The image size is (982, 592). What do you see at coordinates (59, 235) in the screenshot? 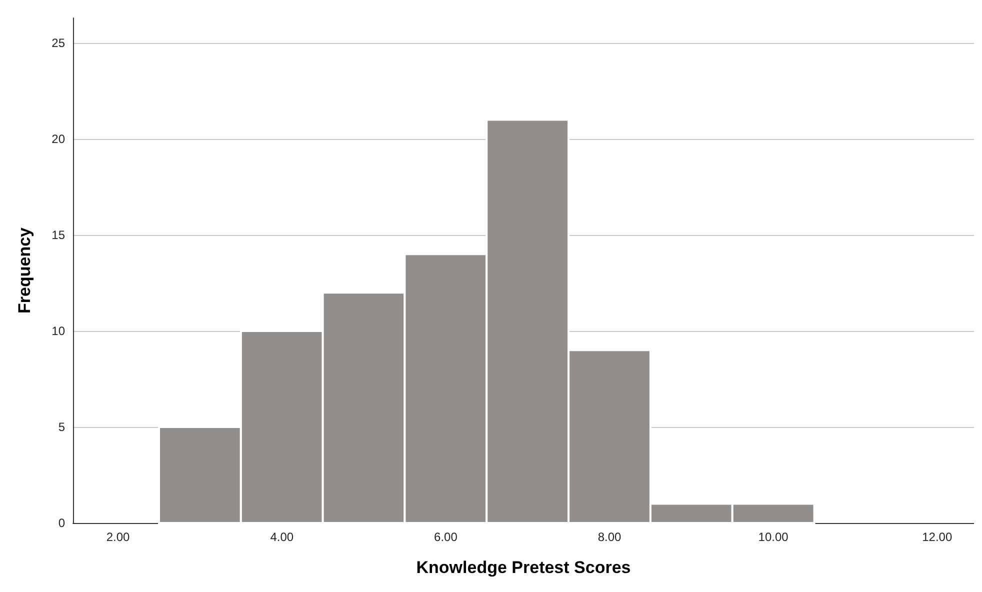
I see `y-tick-label: 15` at bounding box center [59, 235].